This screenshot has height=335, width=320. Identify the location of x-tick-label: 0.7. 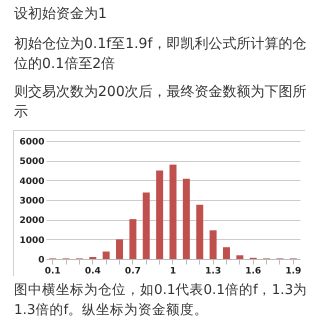
(132, 271).